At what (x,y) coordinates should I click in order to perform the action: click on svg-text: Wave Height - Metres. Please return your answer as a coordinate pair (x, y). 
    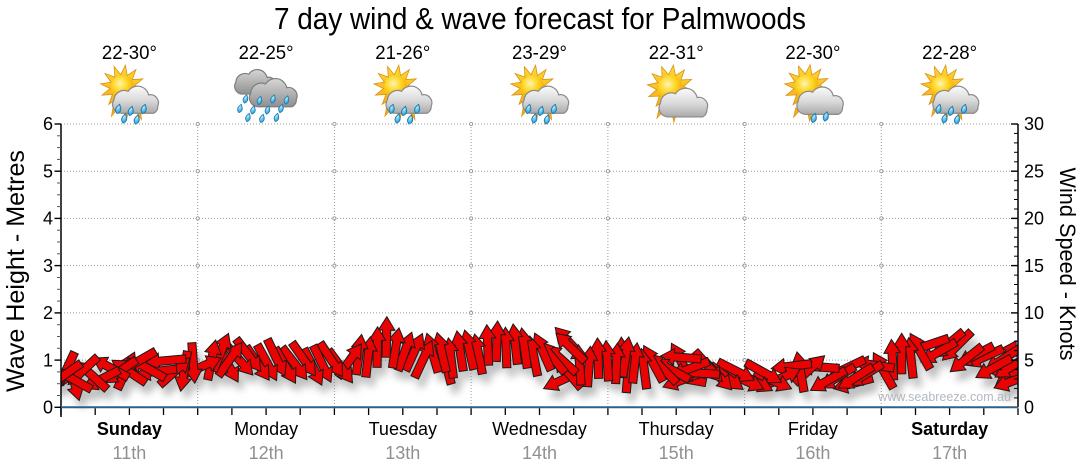
    Looking at the image, I should click on (16, 271).